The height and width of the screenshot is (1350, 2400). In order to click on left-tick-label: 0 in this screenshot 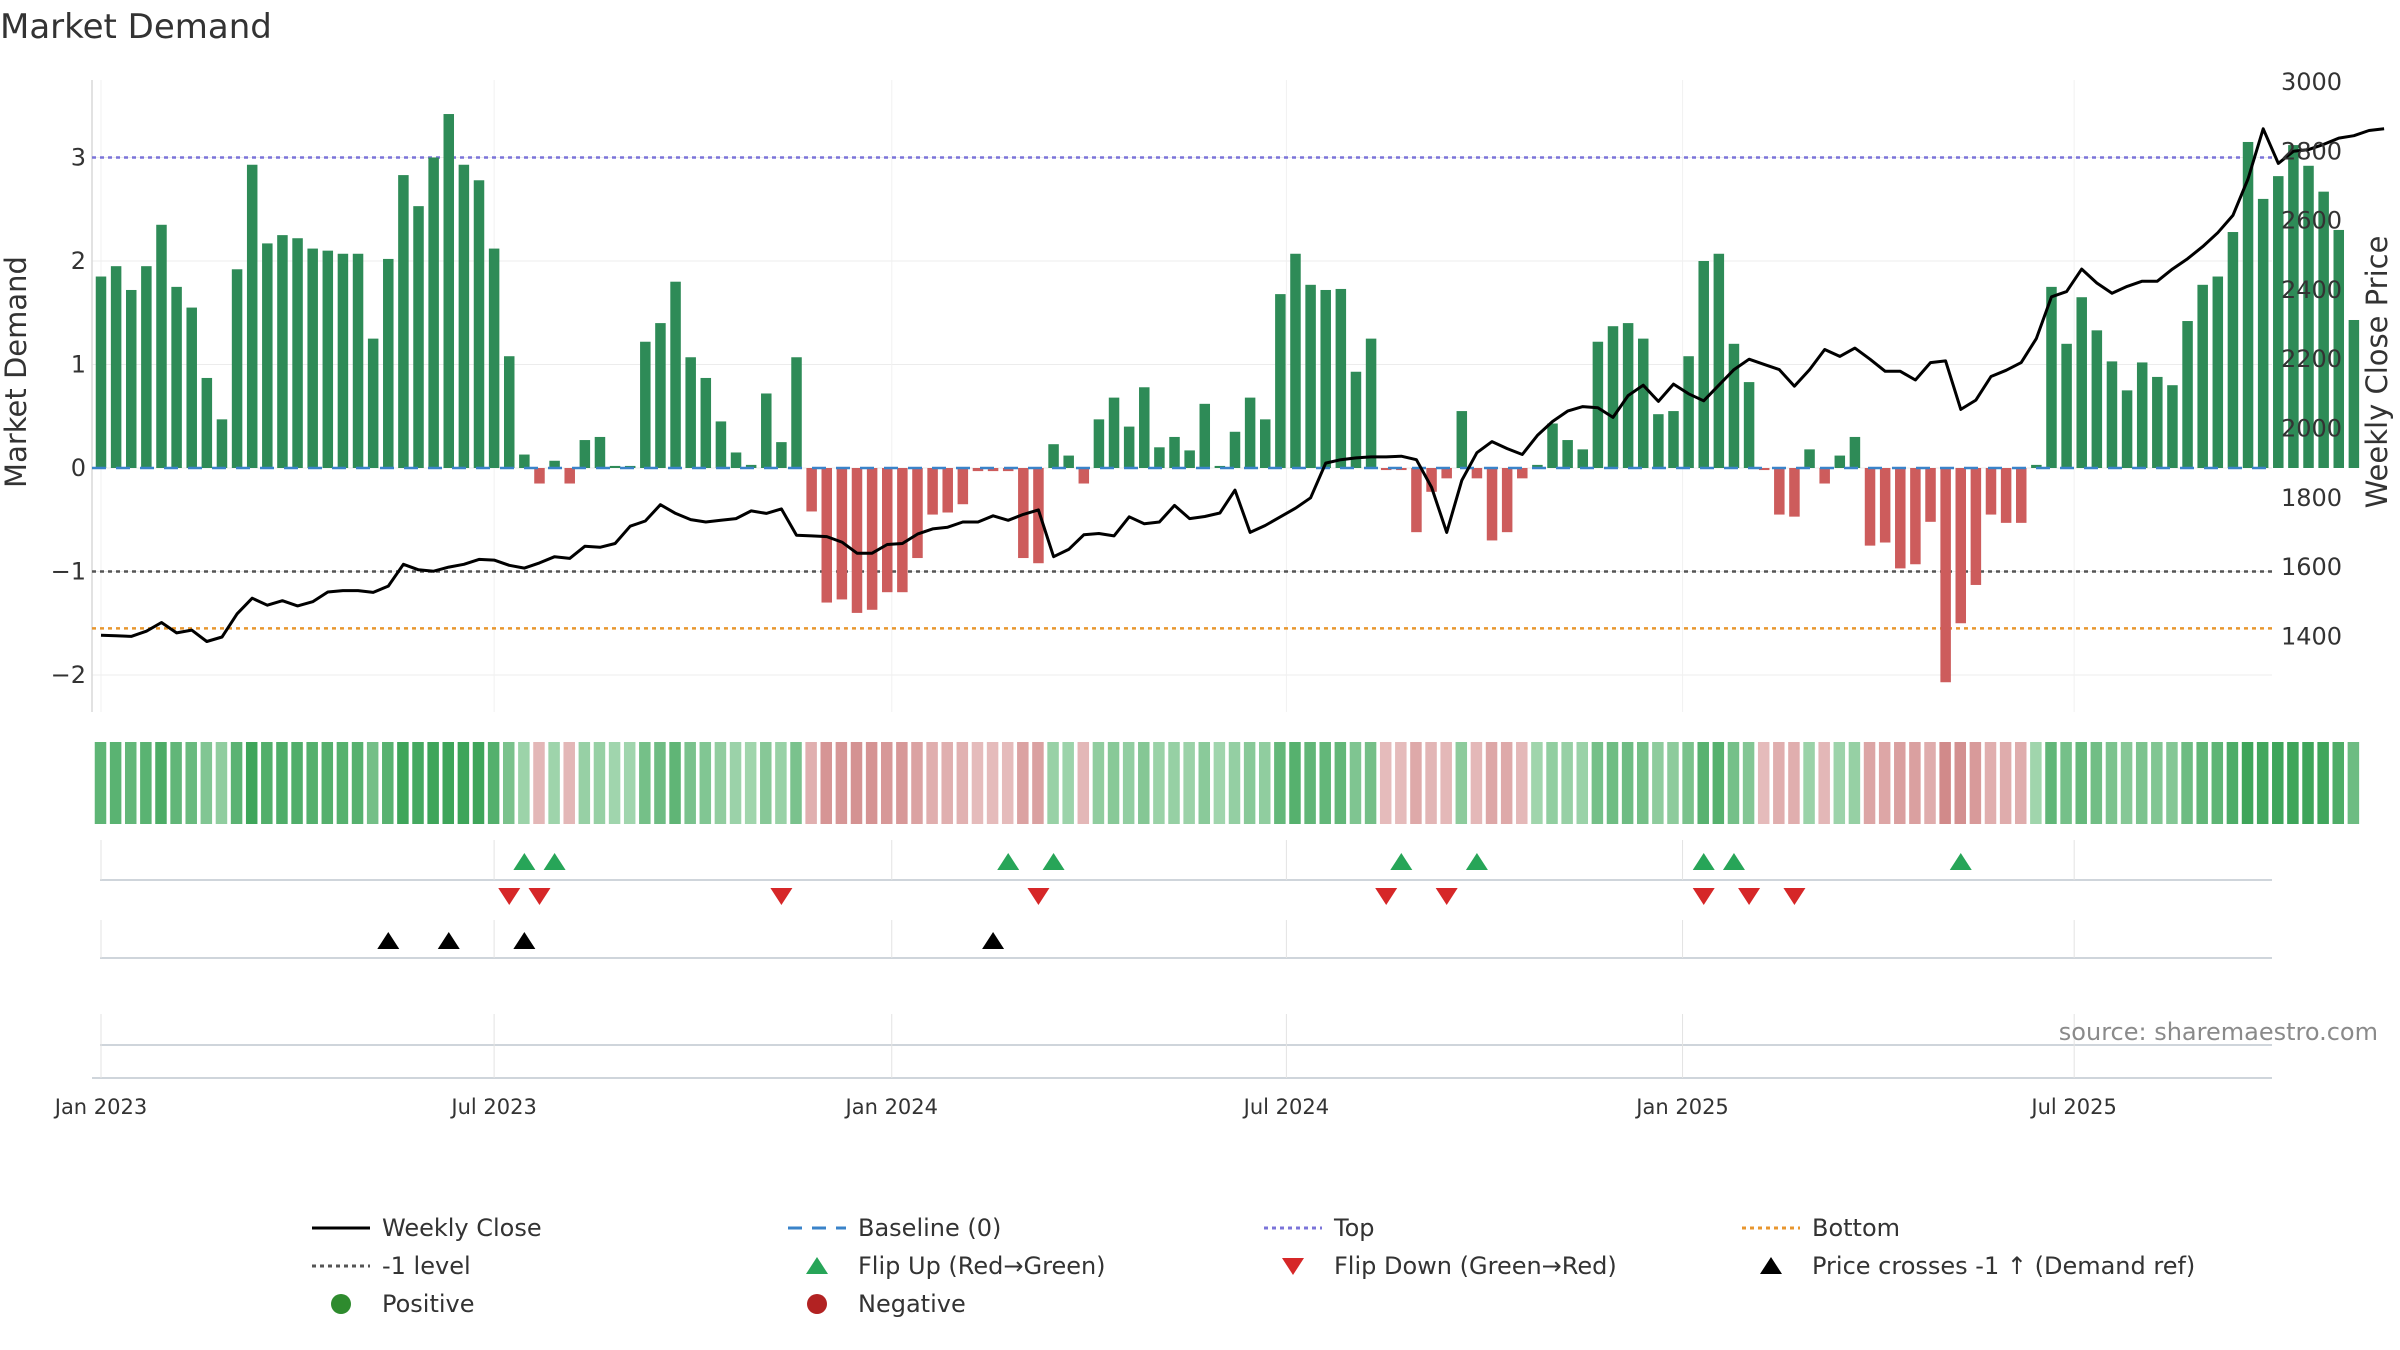, I will do `click(78, 468)`.